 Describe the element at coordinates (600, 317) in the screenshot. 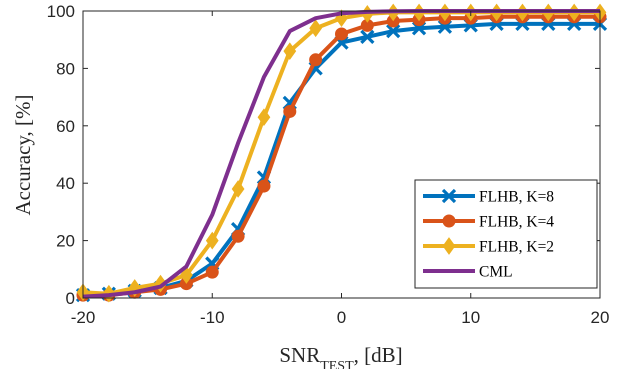

I see `x-tick-label: 20` at that location.